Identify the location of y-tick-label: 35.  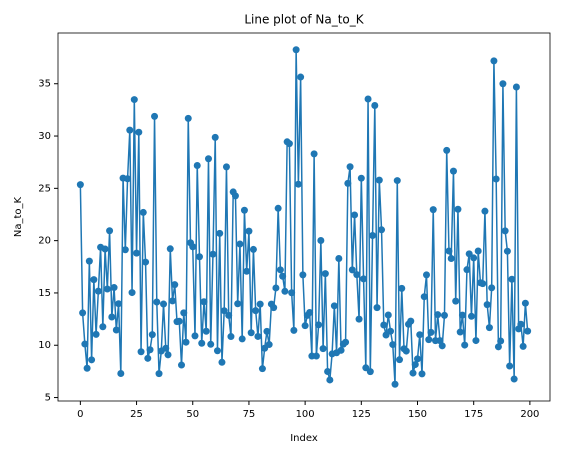
(44, 84).